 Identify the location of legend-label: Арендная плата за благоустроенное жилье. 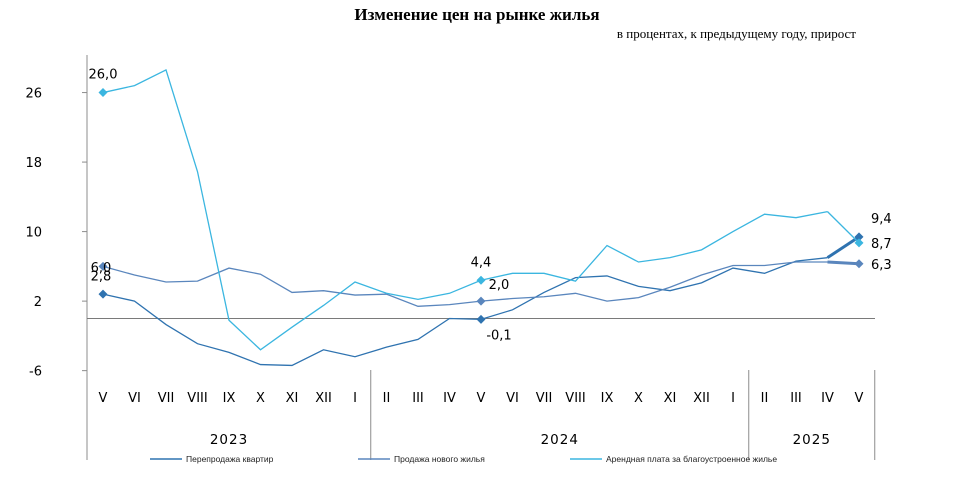
(691, 459).